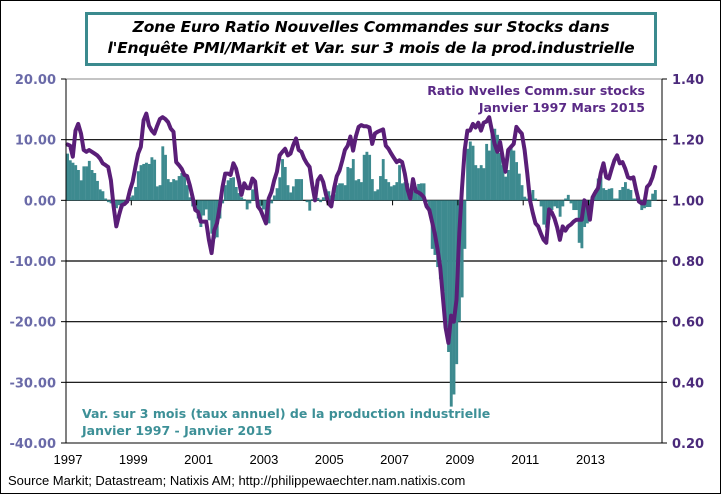 This screenshot has height=494, width=721. What do you see at coordinates (688, 323) in the screenshot?
I see `right-tick-label: 0.60` at bounding box center [688, 323].